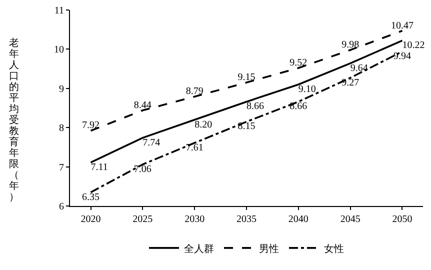 The image size is (431, 270). What do you see at coordinates (59, 11) in the screenshot?
I see `y-tick-label: 11` at bounding box center [59, 11].